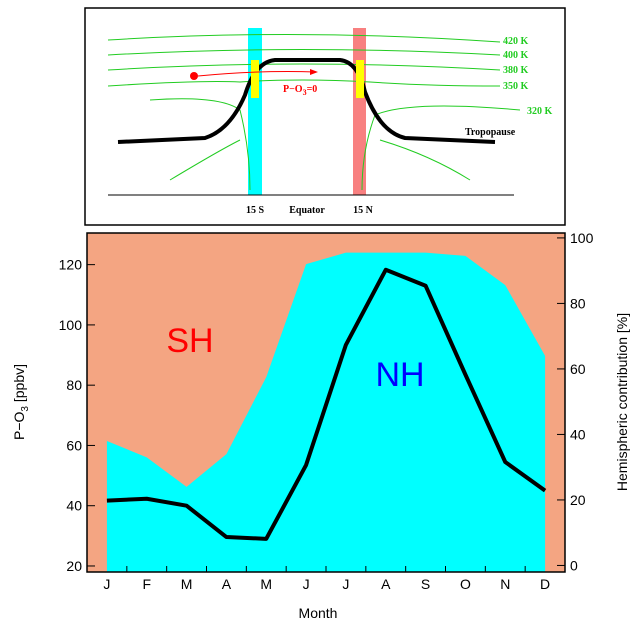 The image size is (635, 625). What do you see at coordinates (194, 76) in the screenshot?
I see `air-parcel` at bounding box center [194, 76].